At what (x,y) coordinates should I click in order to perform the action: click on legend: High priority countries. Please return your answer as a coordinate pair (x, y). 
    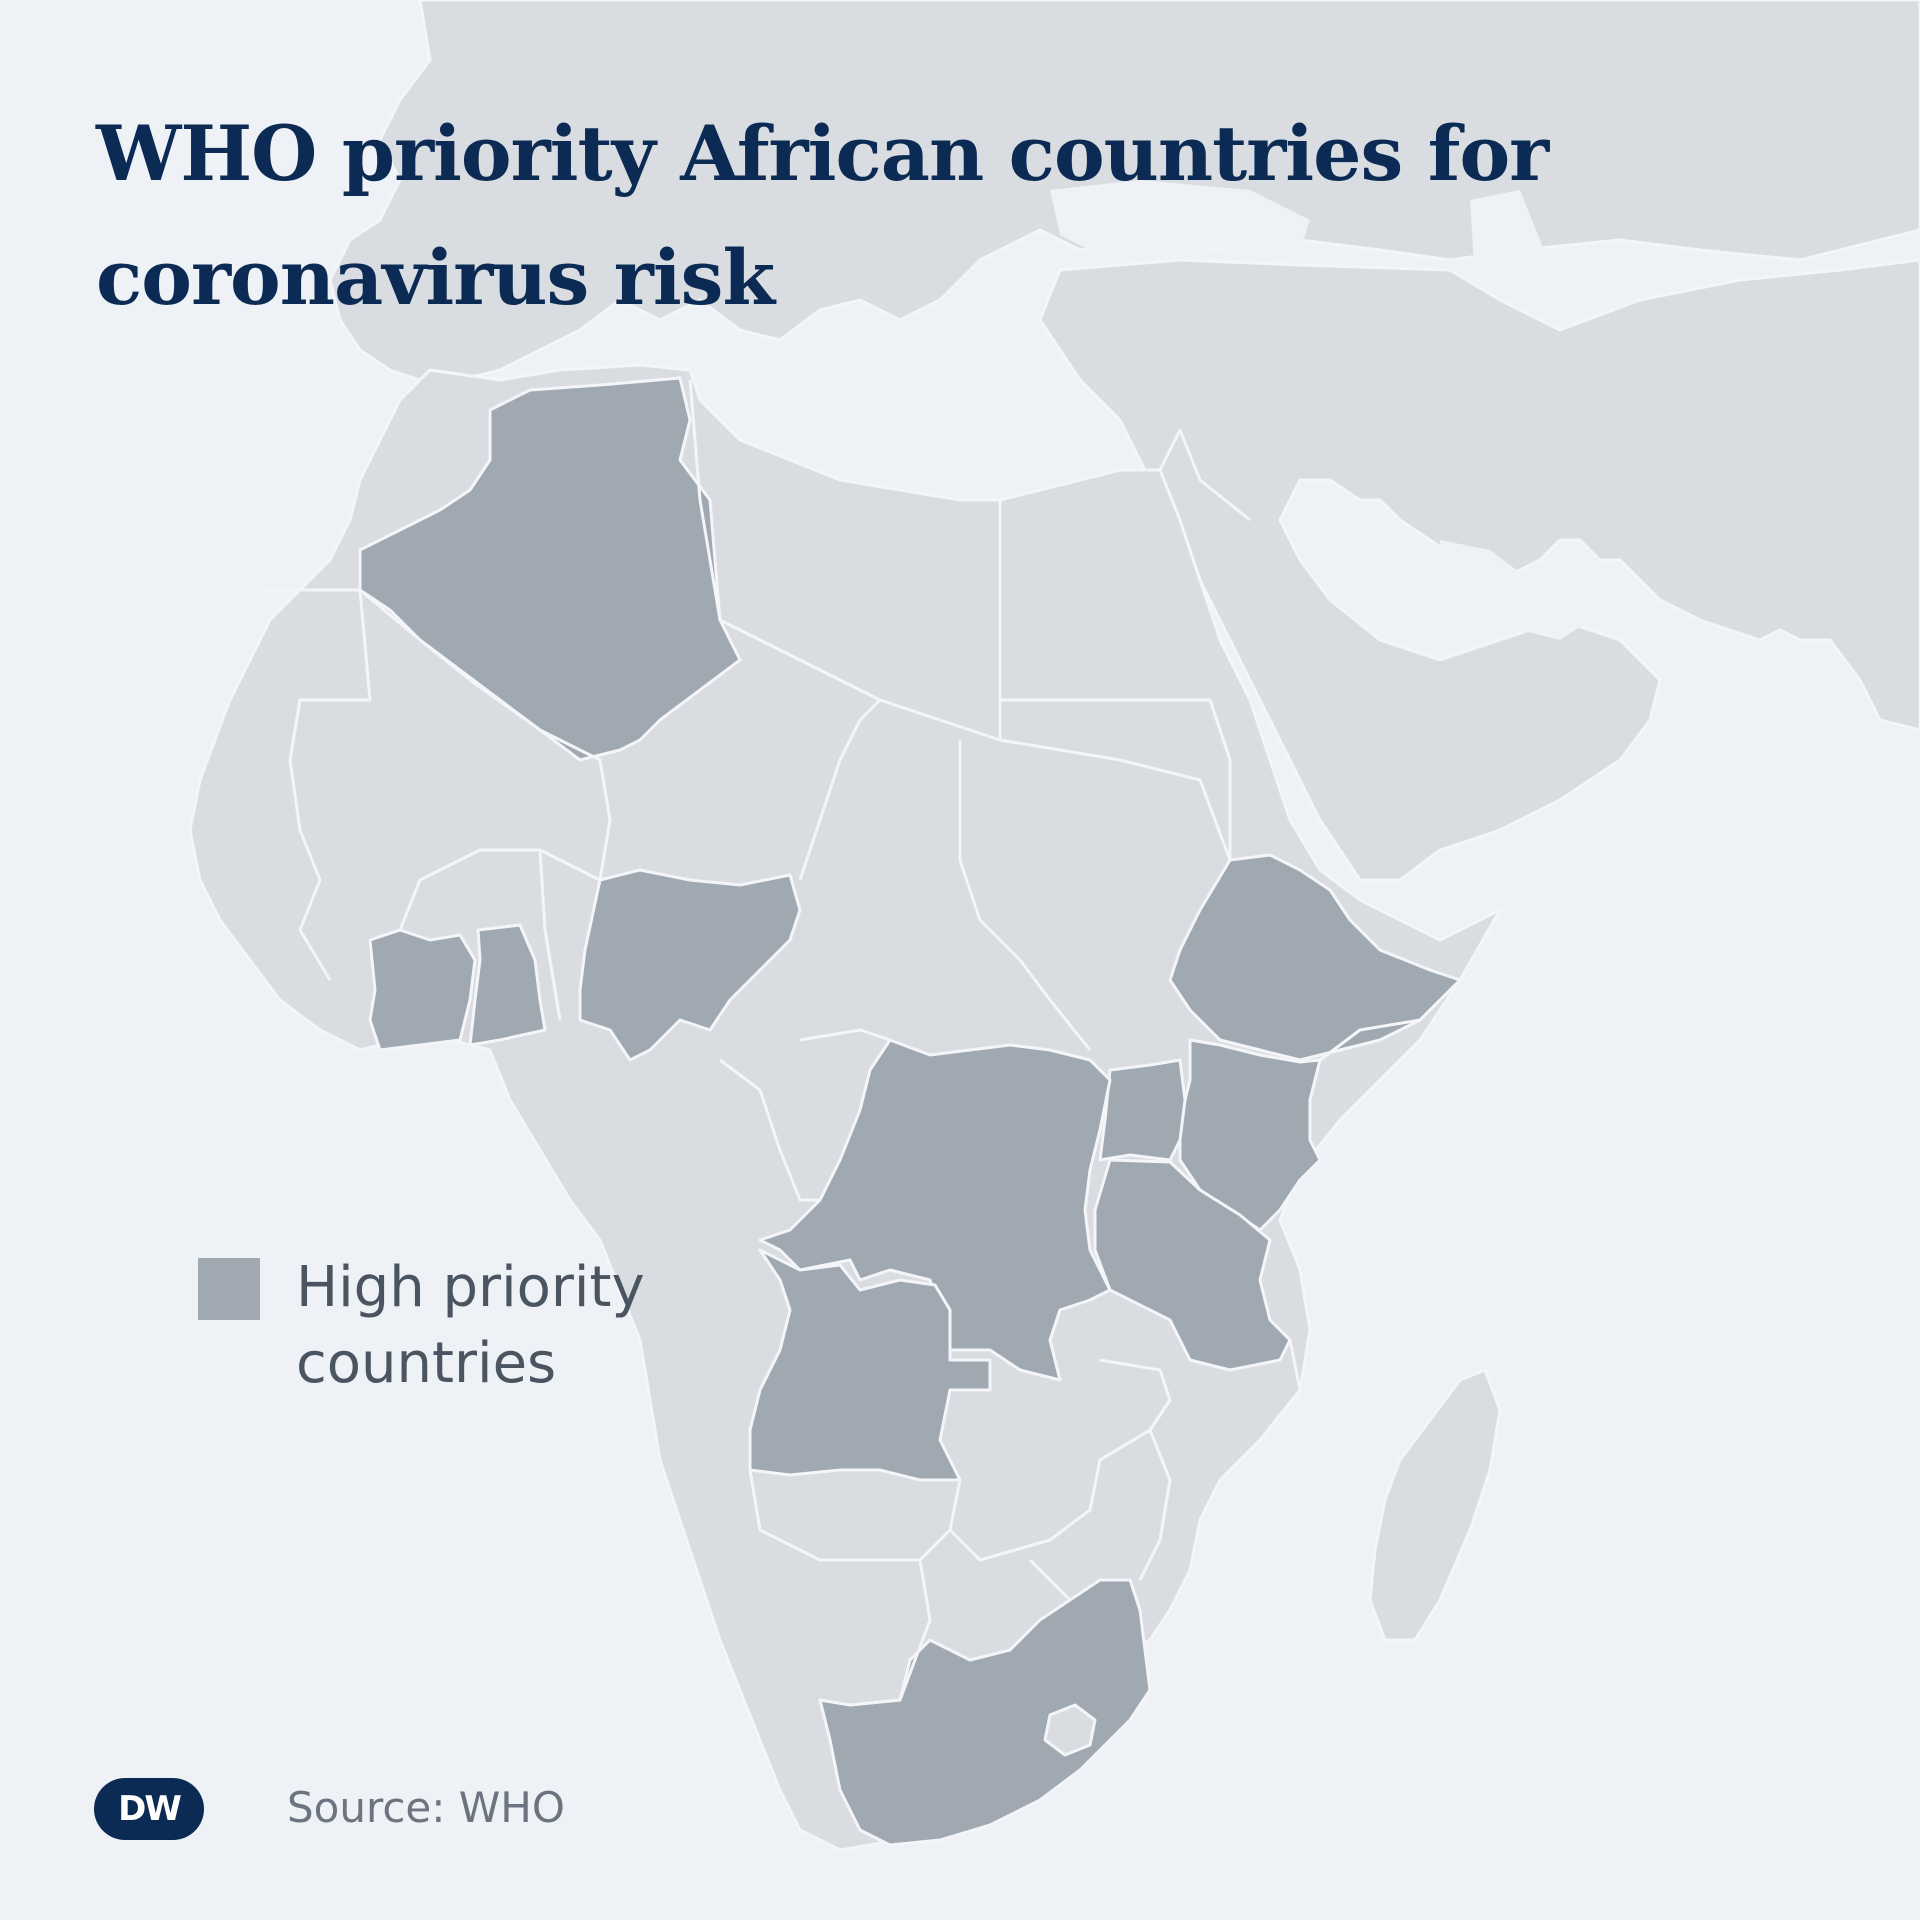
    Looking at the image, I should click on (457, 1326).